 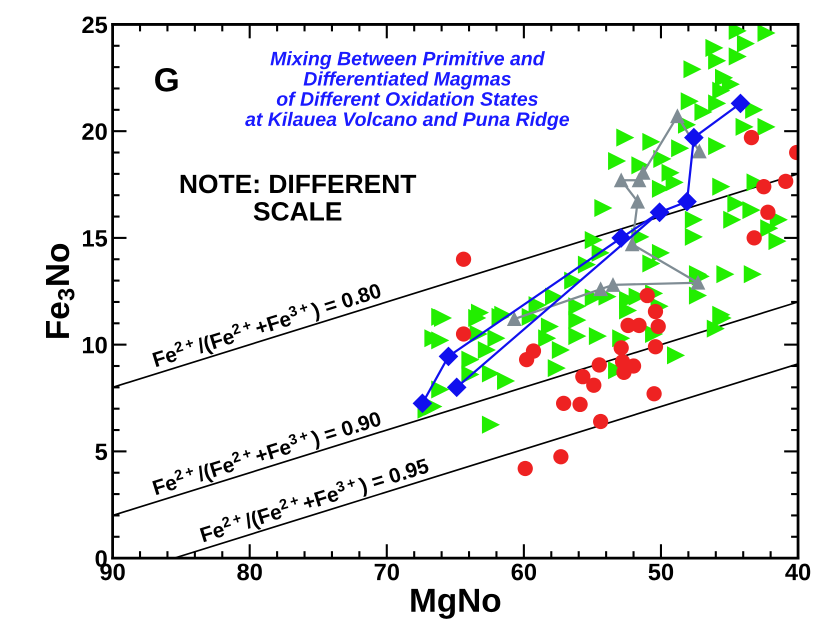 What do you see at coordinates (249, 572) in the screenshot?
I see `x-tick-label: 80` at bounding box center [249, 572].